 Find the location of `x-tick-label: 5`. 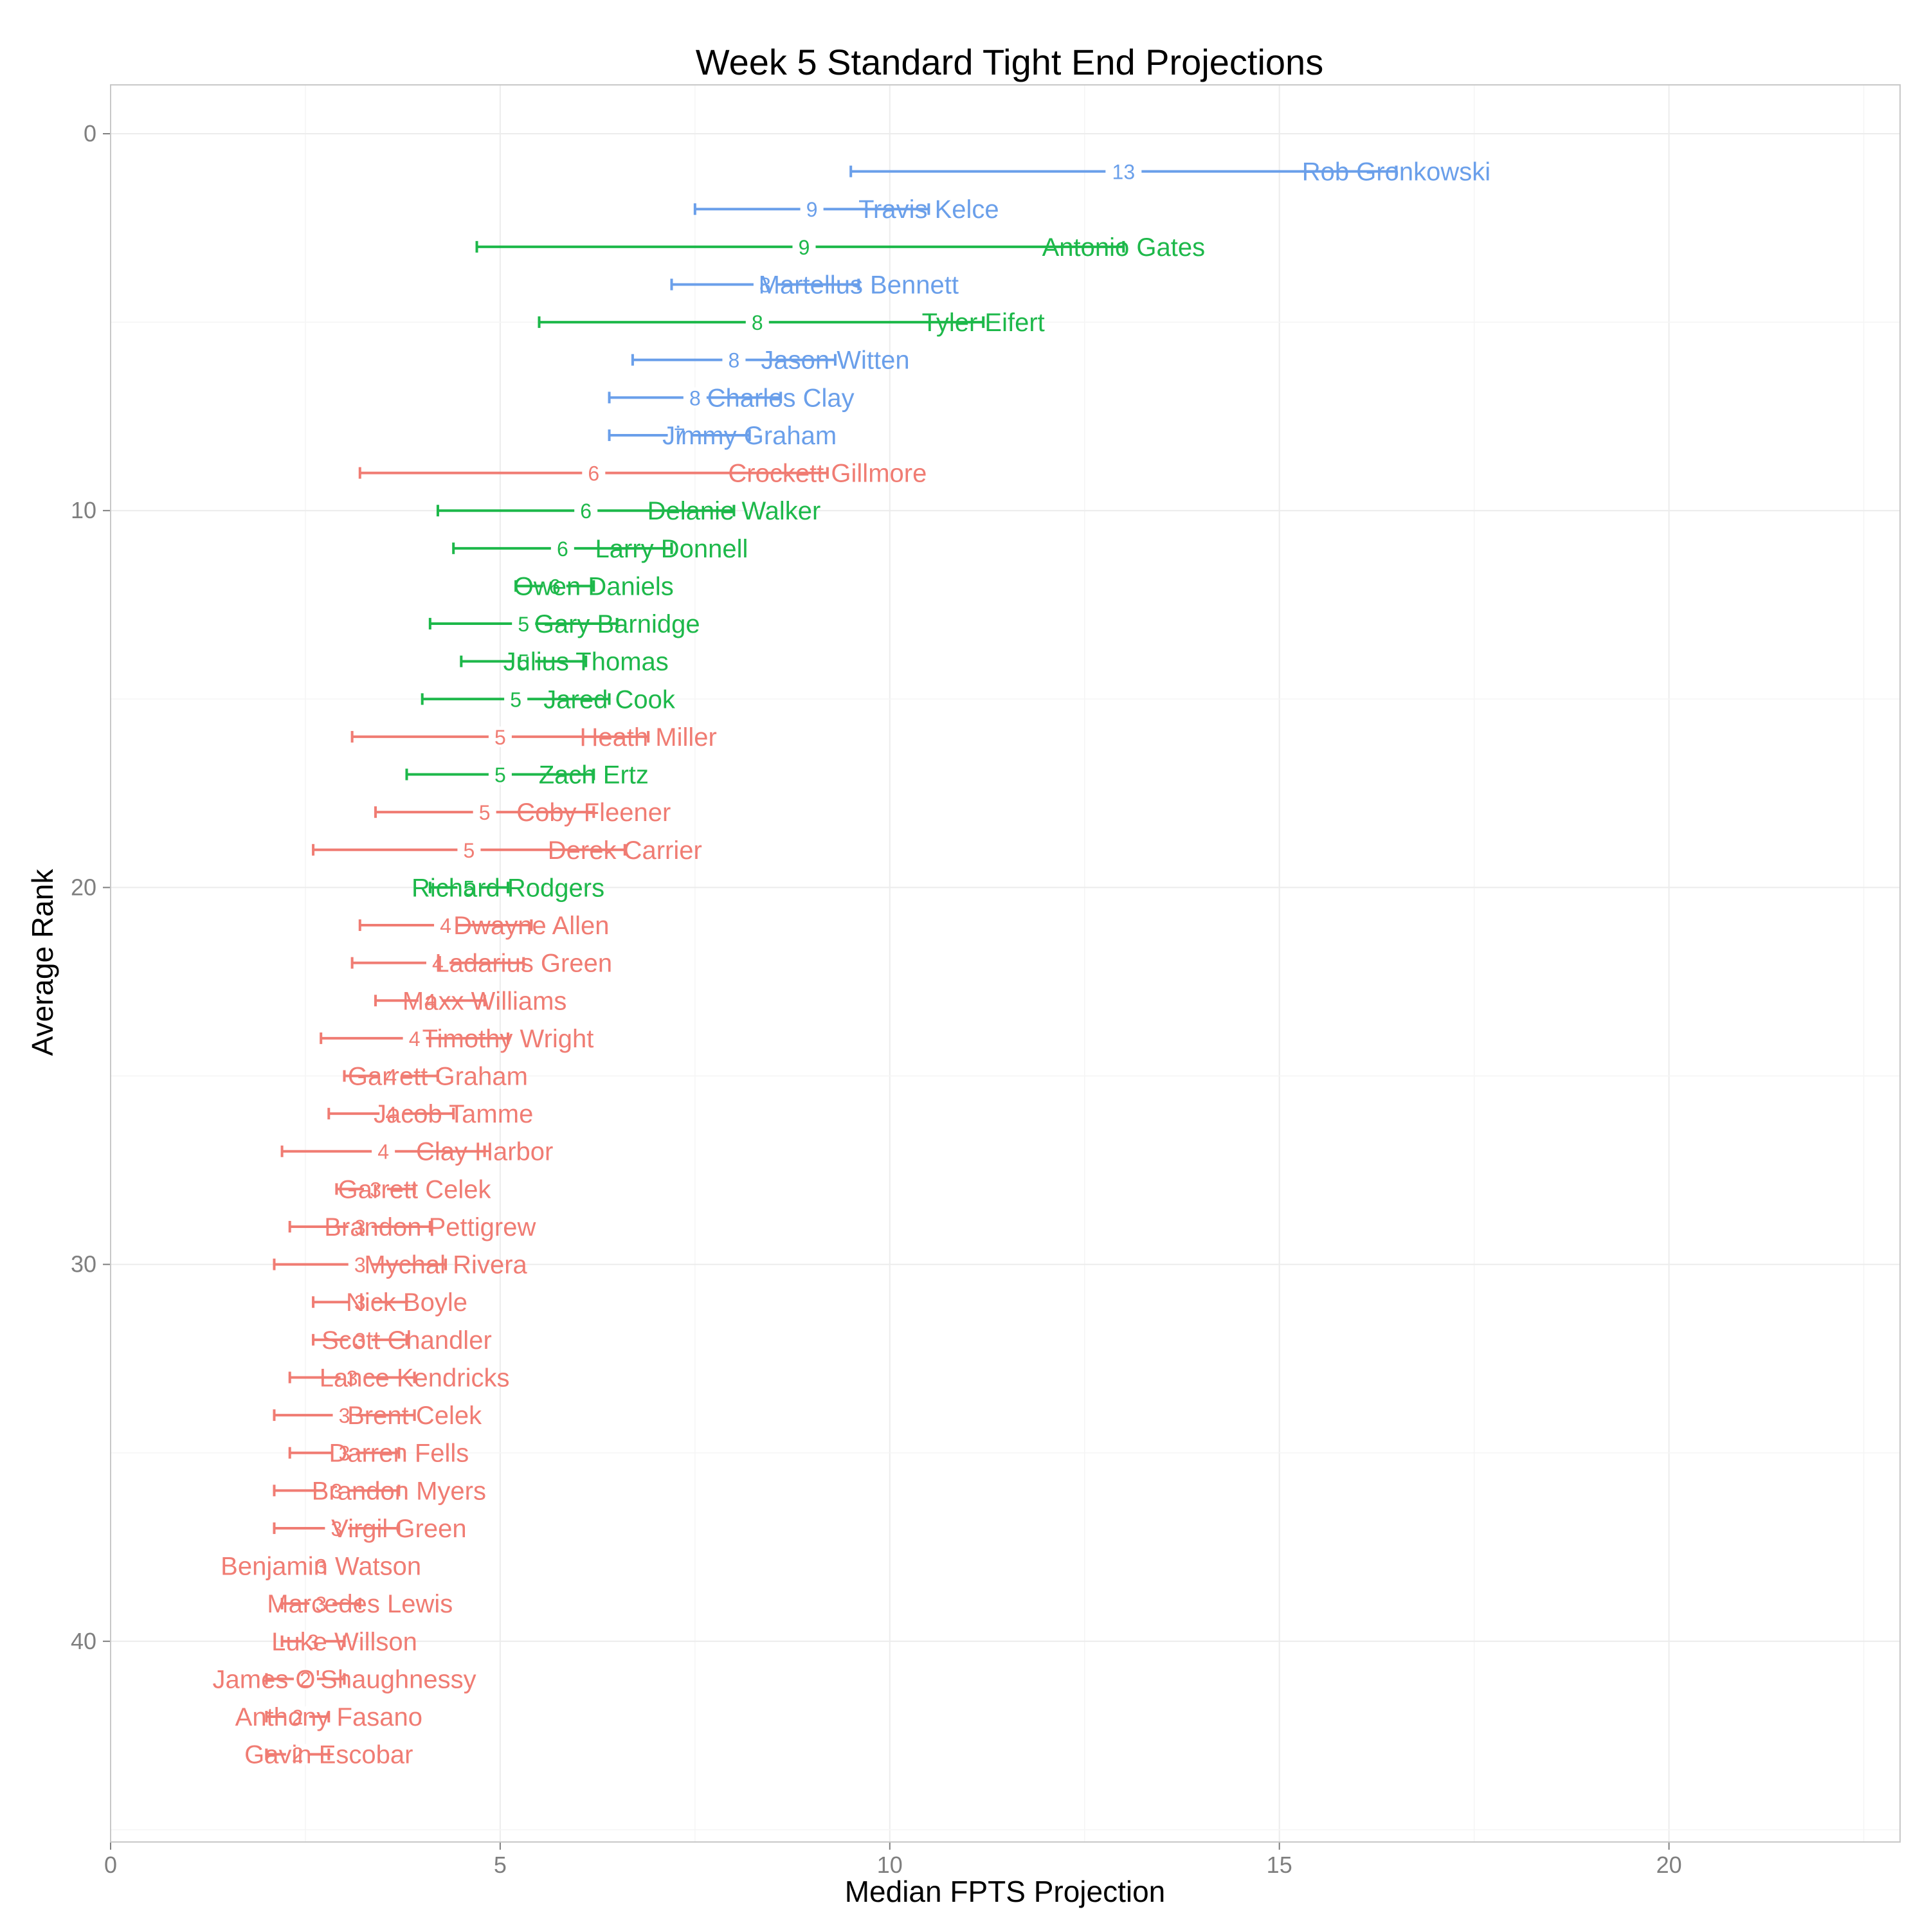

x-tick-label: 5 is located at coordinates (500, 1865).